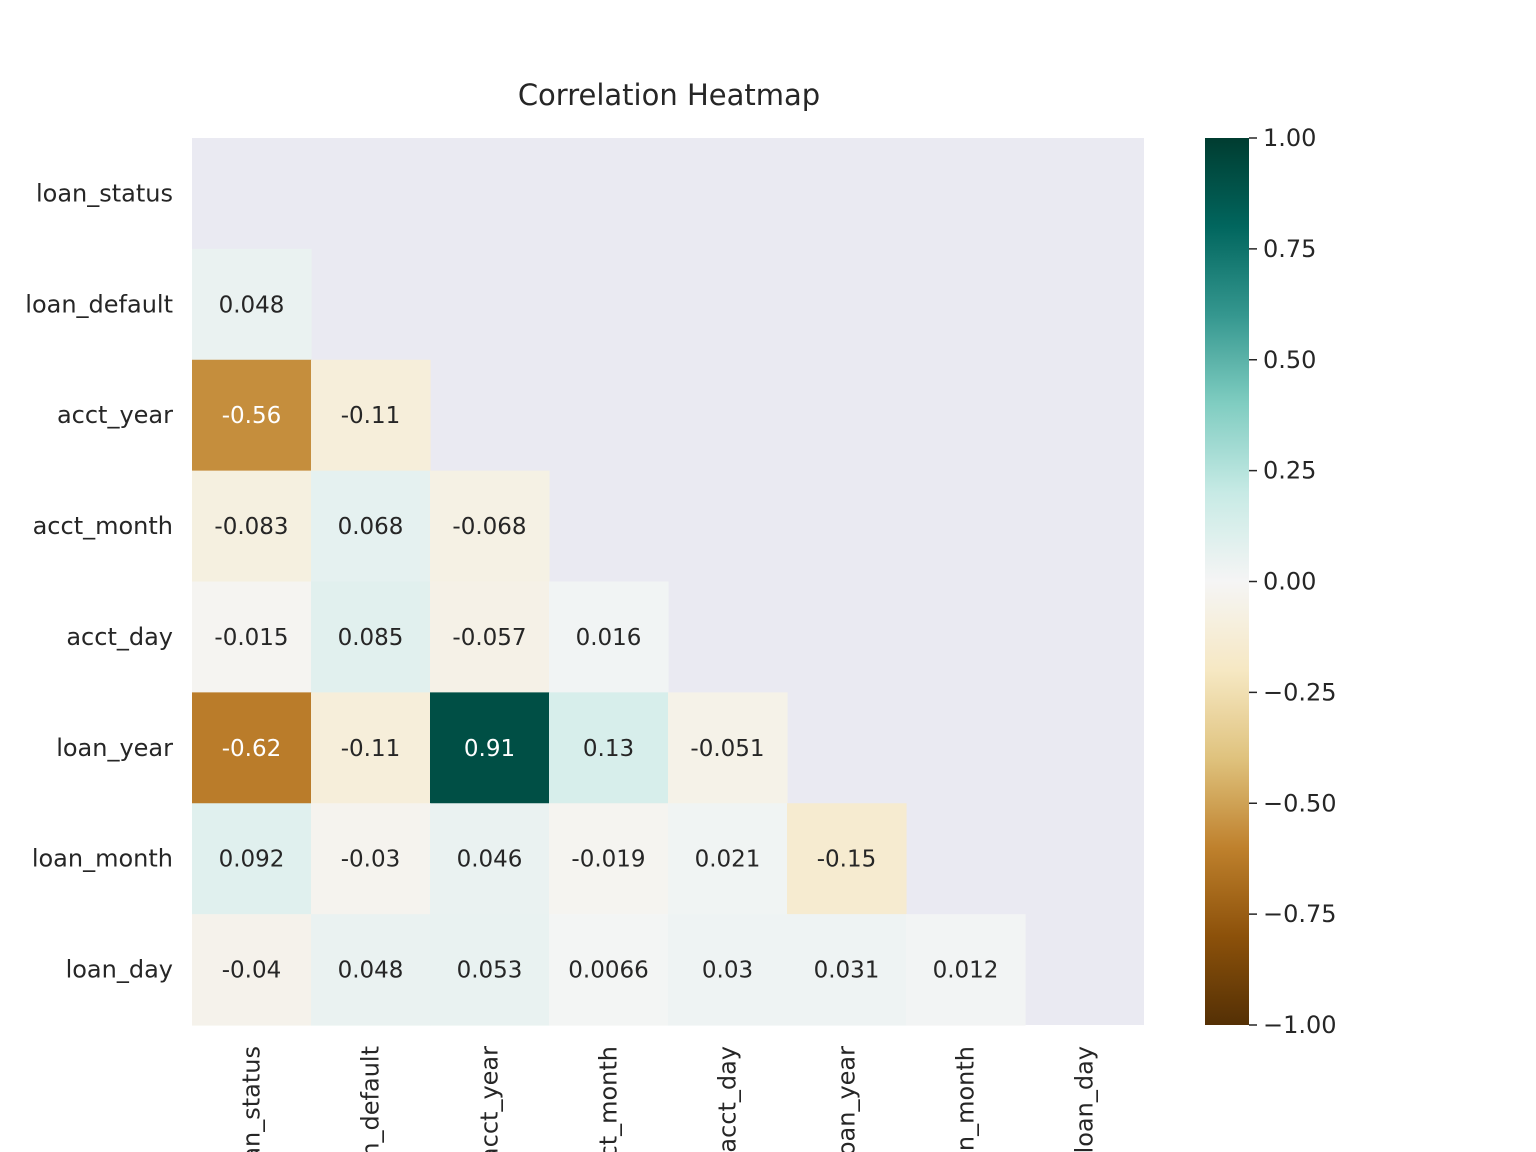  Describe the element at coordinates (1289, 249) in the screenshot. I see `colorbar-tick-label: 0.75` at that location.